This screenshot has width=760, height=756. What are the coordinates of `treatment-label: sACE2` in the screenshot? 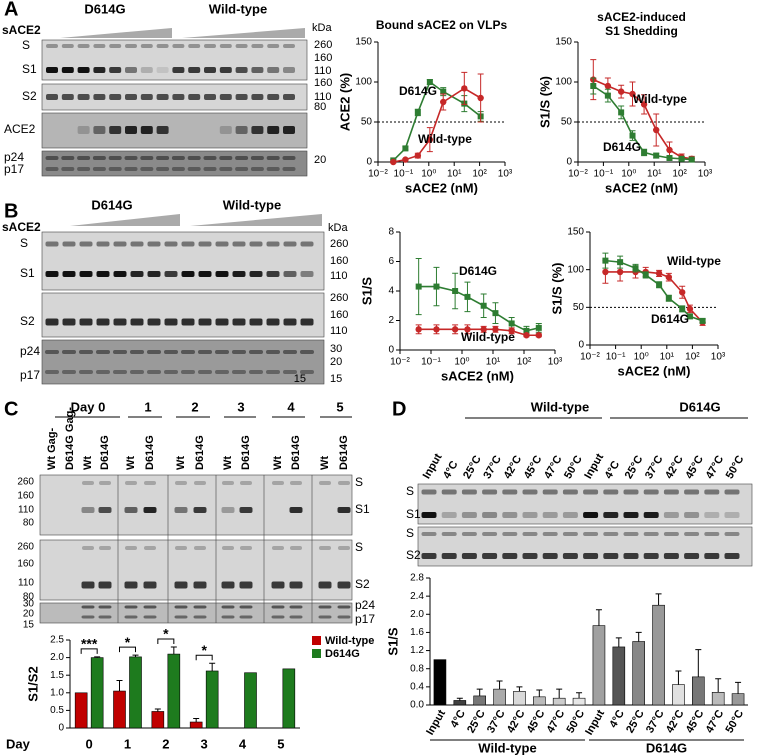 It's located at (21, 227).